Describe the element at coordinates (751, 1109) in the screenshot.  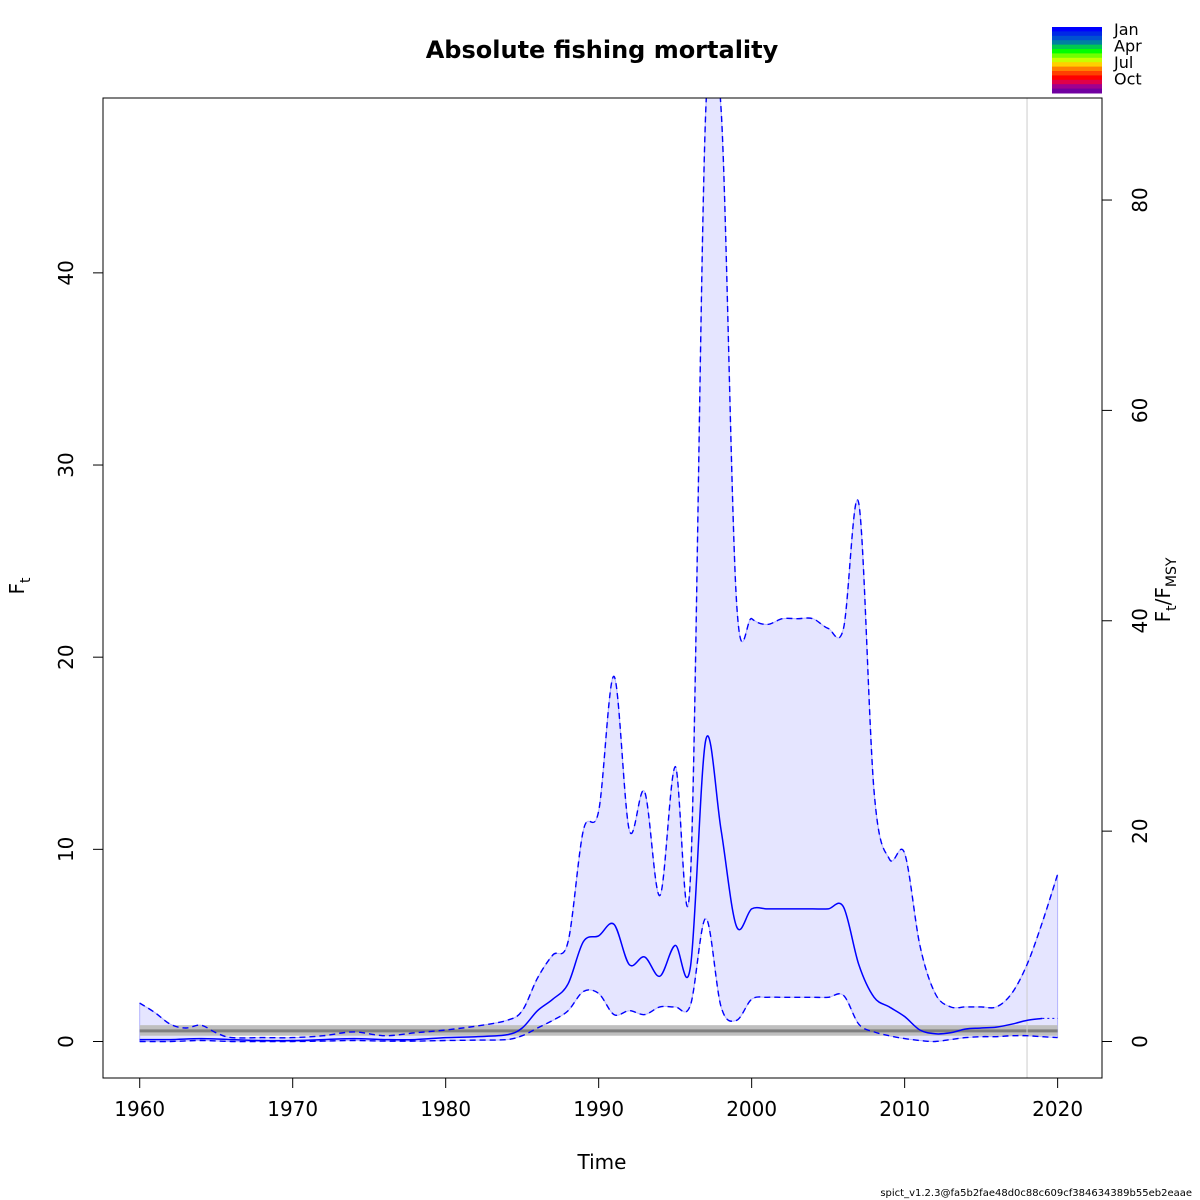
I see `x-tick-label: 2000` at that location.